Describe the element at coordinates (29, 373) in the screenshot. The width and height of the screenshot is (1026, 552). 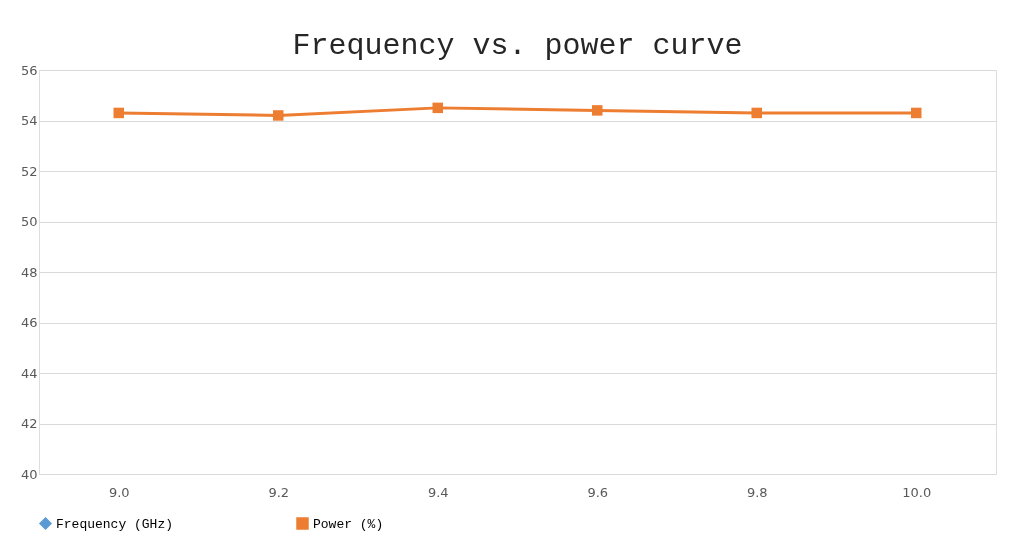
I see `y-tick-label: 44` at that location.